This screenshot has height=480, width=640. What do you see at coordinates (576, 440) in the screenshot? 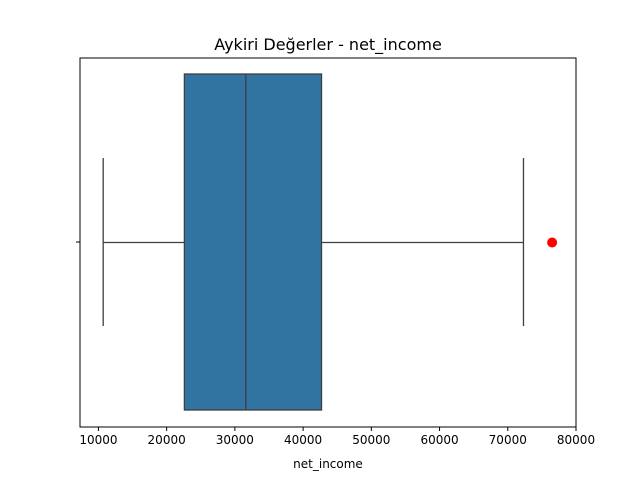
I see `x-tick-label: 80000` at bounding box center [576, 440].